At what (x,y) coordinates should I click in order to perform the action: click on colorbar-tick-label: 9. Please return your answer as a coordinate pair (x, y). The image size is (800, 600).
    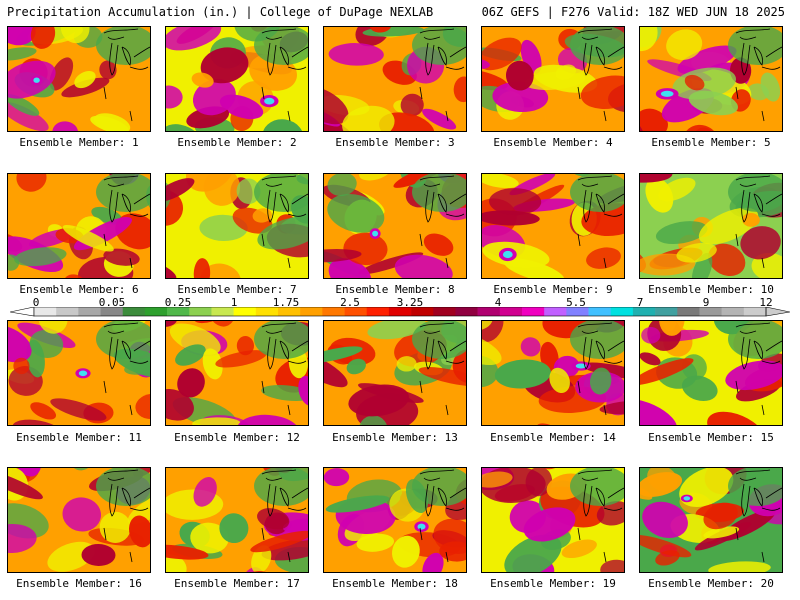
    Looking at the image, I should click on (706, 302).